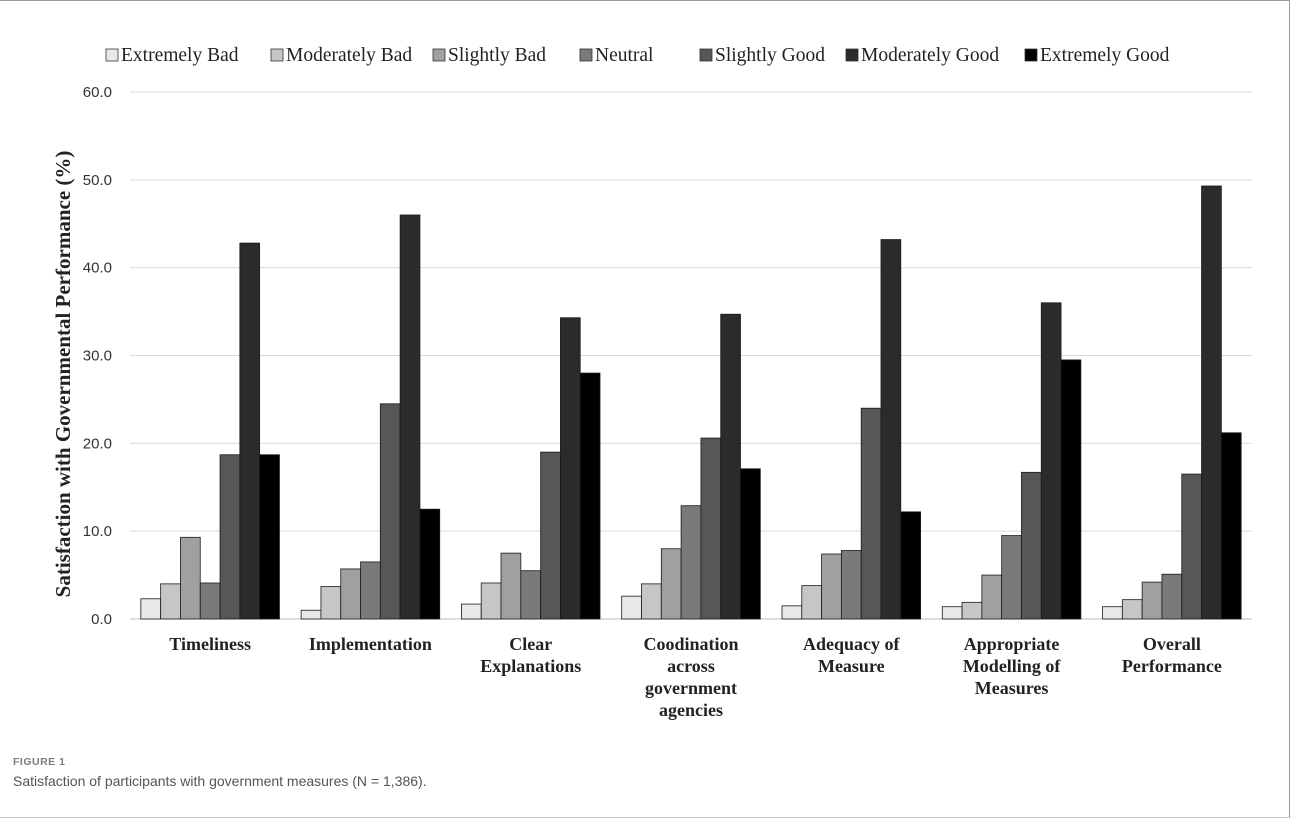 Image resolution: width=1292 pixels, height=821 pixels. Describe the element at coordinates (1012, 666) in the screenshot. I see `category-label: Appropriate Modelling of Measures` at that location.